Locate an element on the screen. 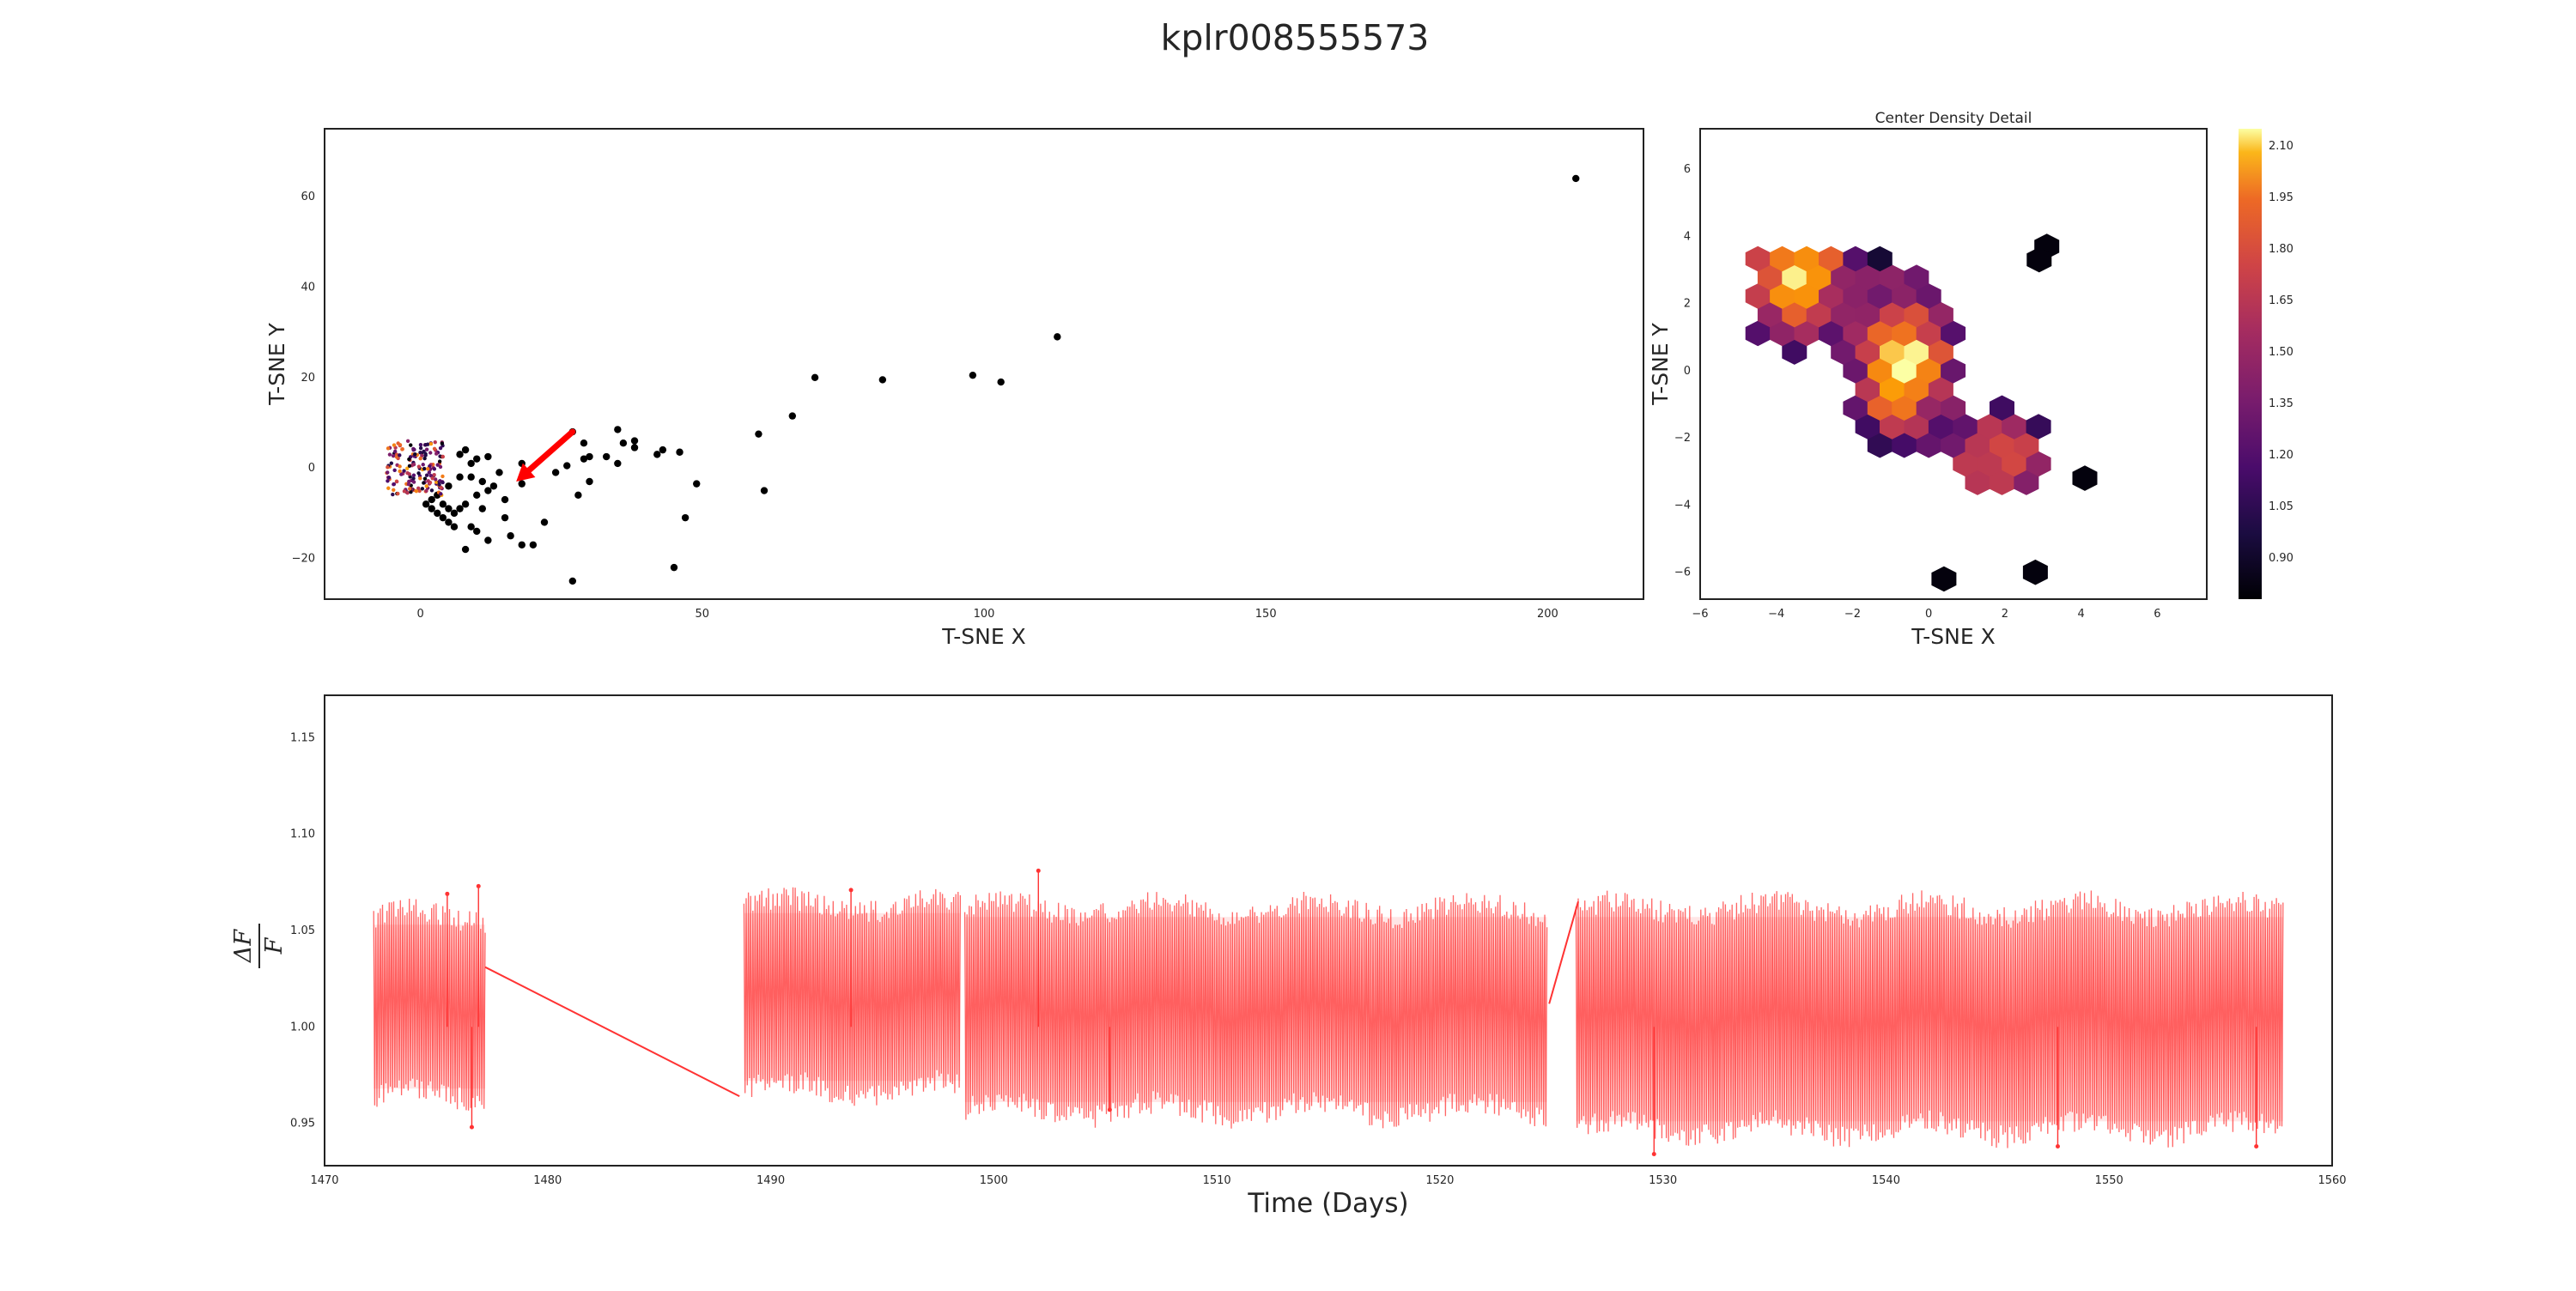  y-tick-label: 6 is located at coordinates (1687, 169).